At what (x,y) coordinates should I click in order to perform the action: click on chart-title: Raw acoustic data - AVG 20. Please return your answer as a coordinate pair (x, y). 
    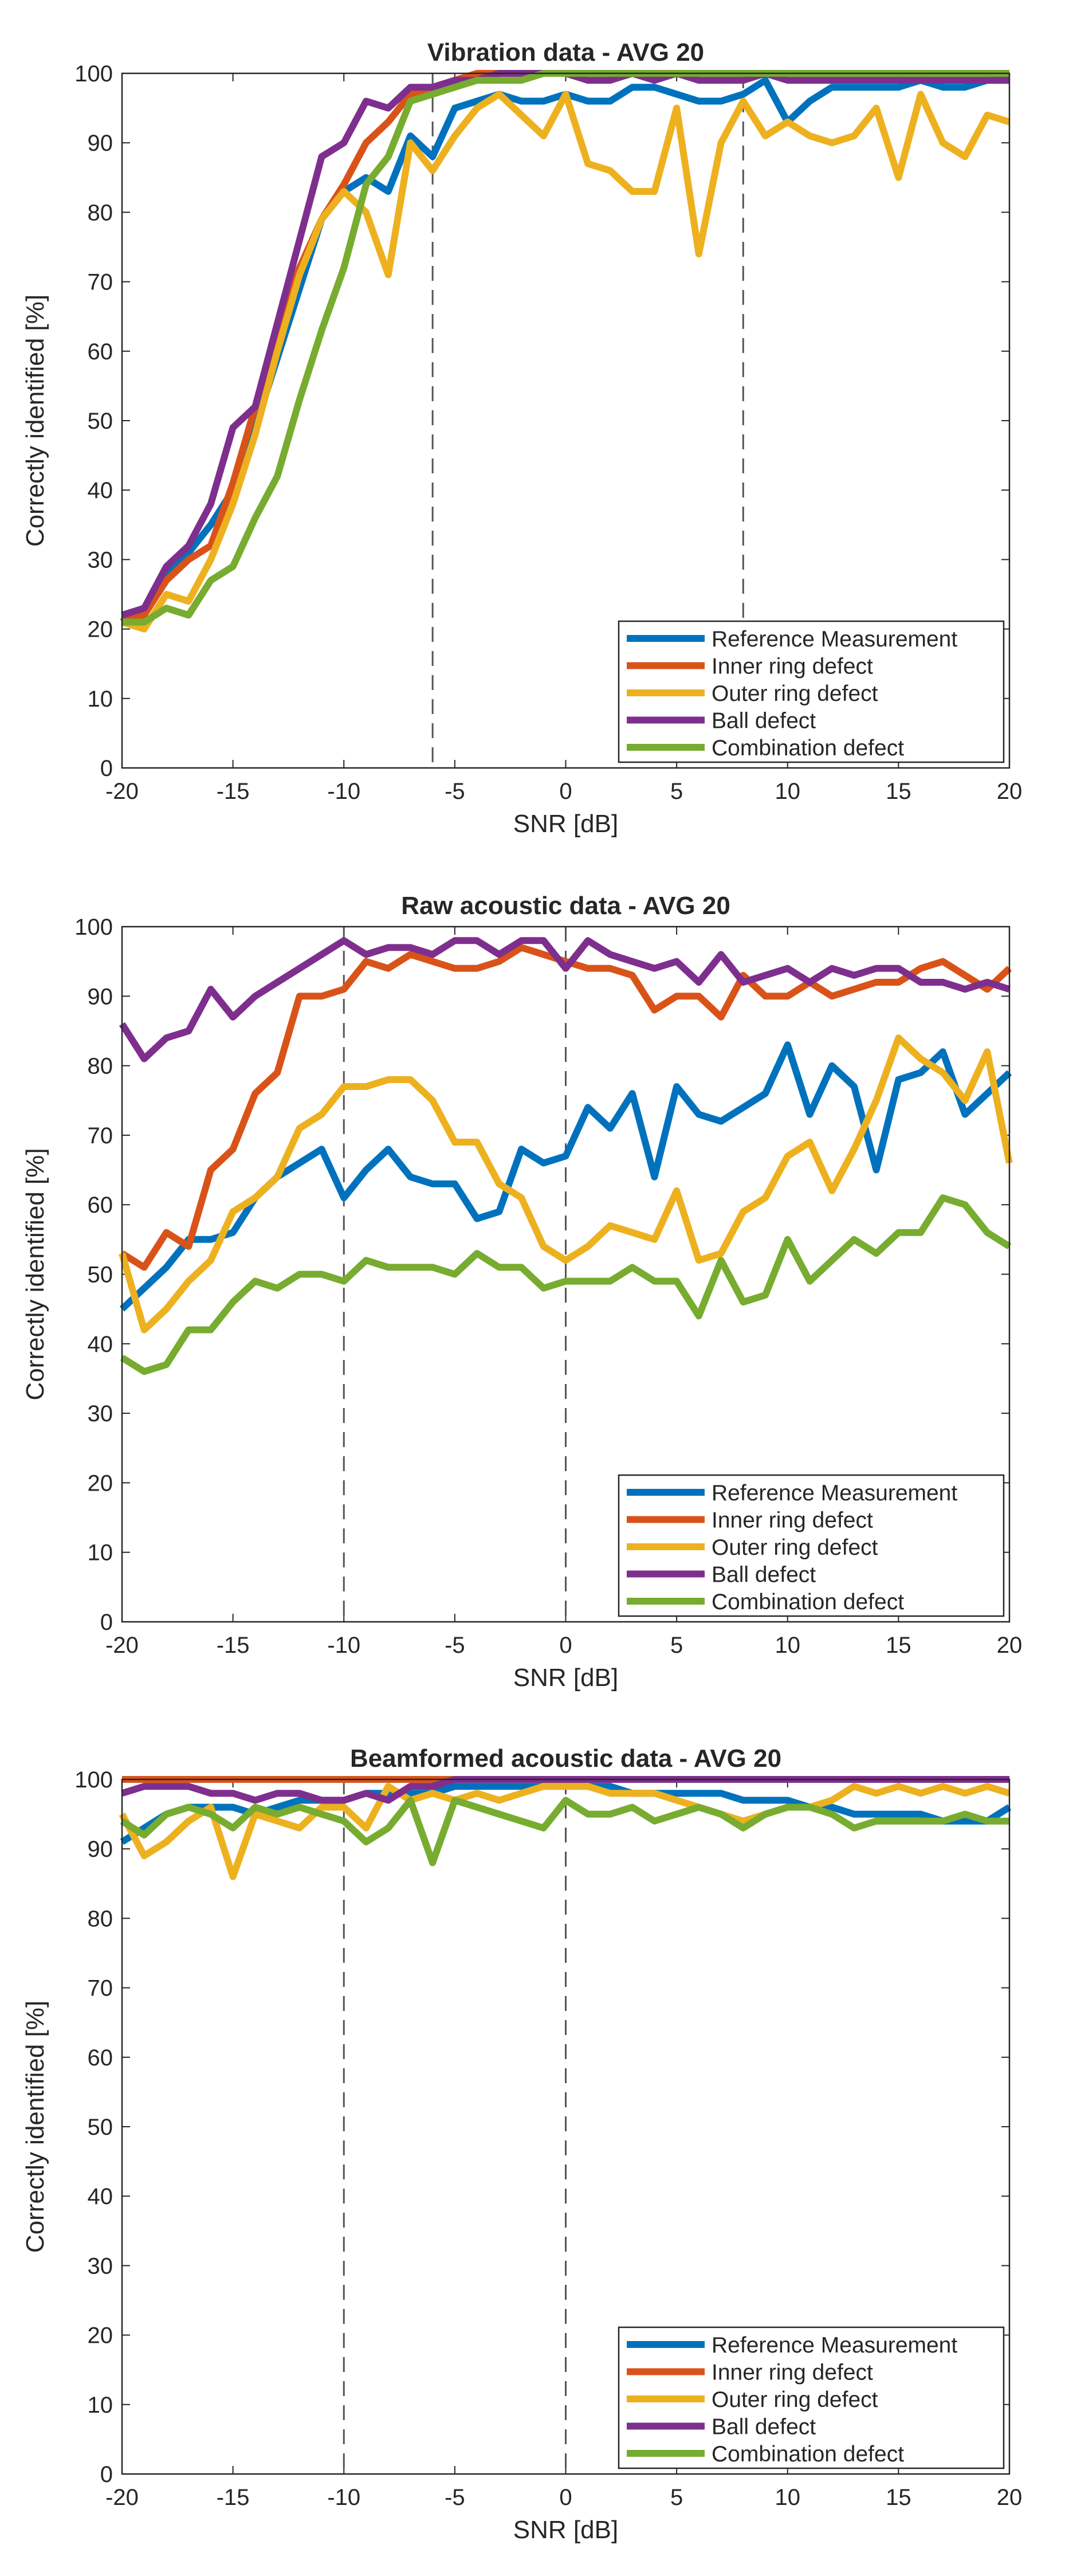
    Looking at the image, I should click on (565, 906).